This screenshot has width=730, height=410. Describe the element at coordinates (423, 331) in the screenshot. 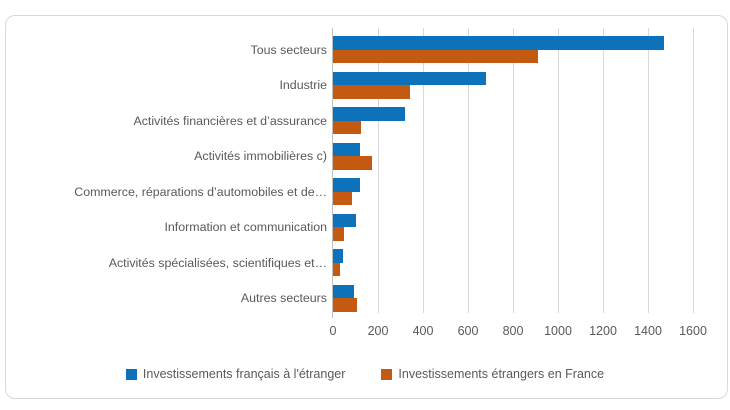

I see `x-axis-tick-label: 400` at that location.